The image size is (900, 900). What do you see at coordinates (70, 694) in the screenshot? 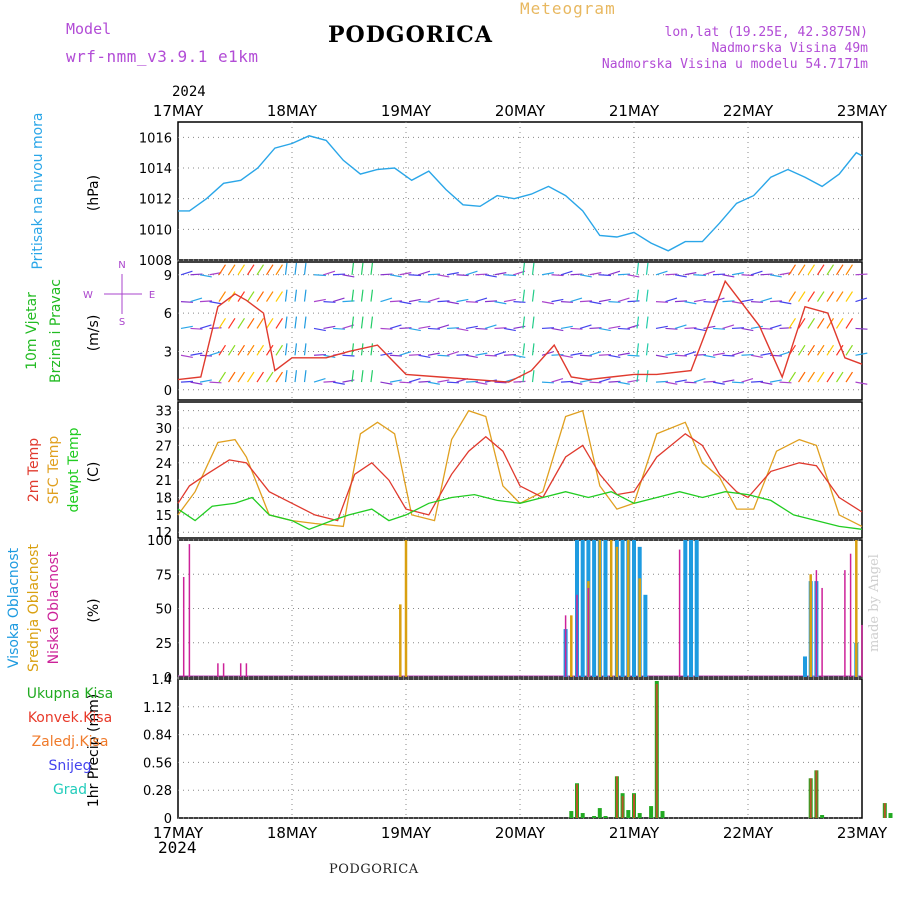
I see `precip-legend-item: Ukupna Kisa` at bounding box center [70, 694].